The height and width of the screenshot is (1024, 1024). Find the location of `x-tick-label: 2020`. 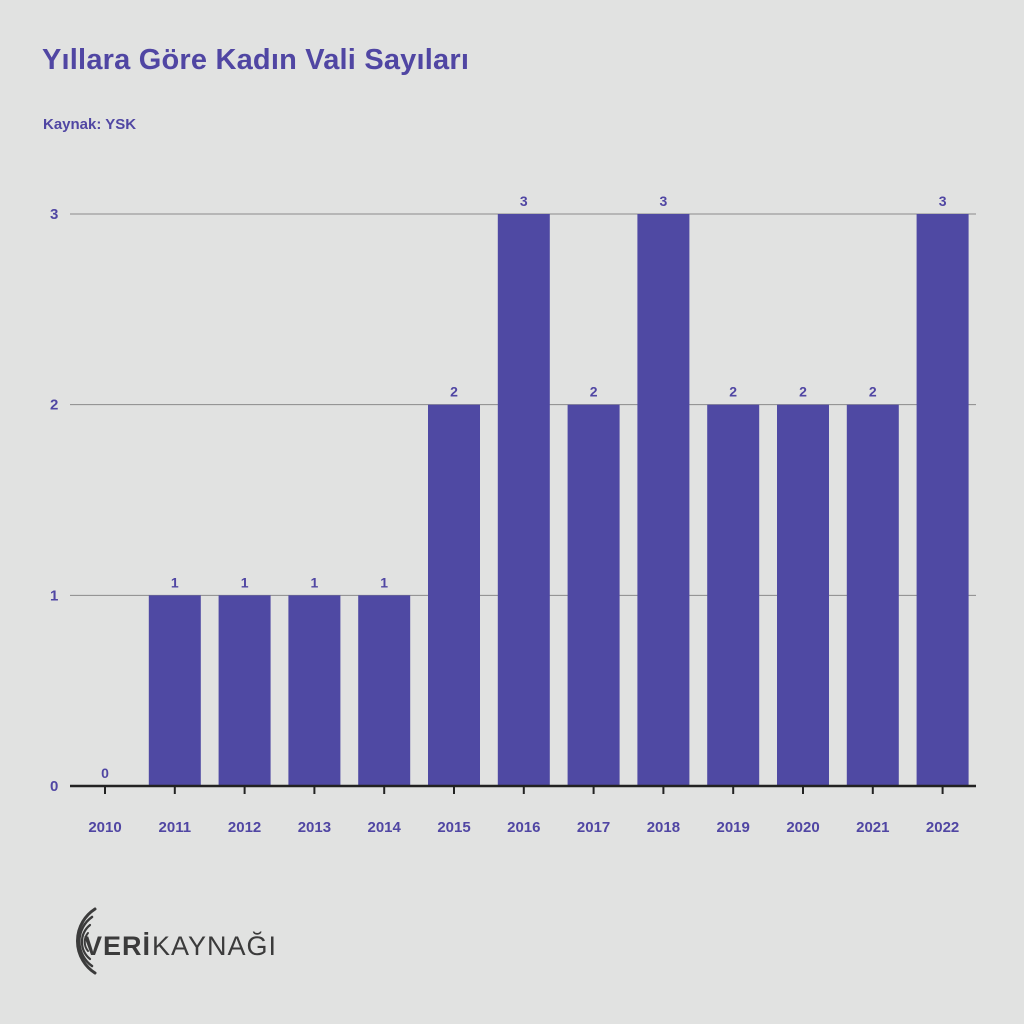

x-tick-label: 2020 is located at coordinates (802, 827).